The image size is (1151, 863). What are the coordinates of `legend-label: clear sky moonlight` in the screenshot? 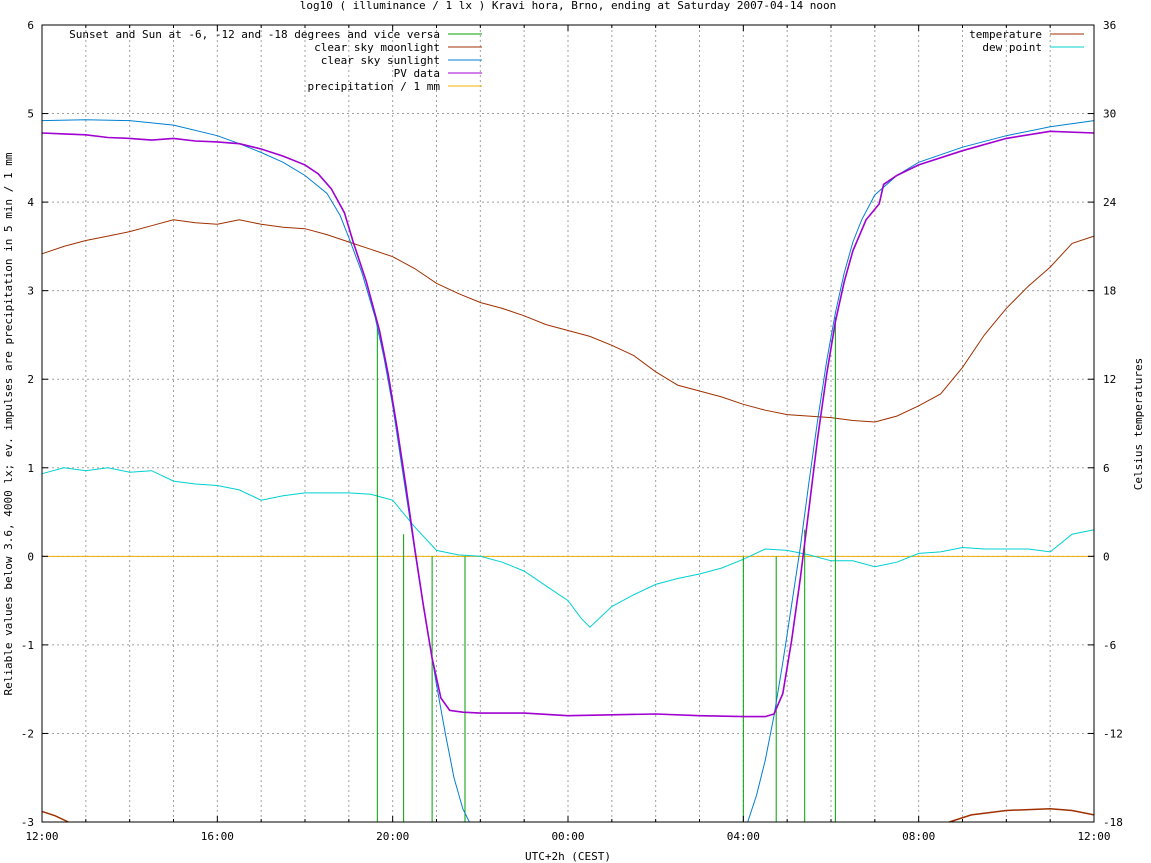 It's located at (377, 47).